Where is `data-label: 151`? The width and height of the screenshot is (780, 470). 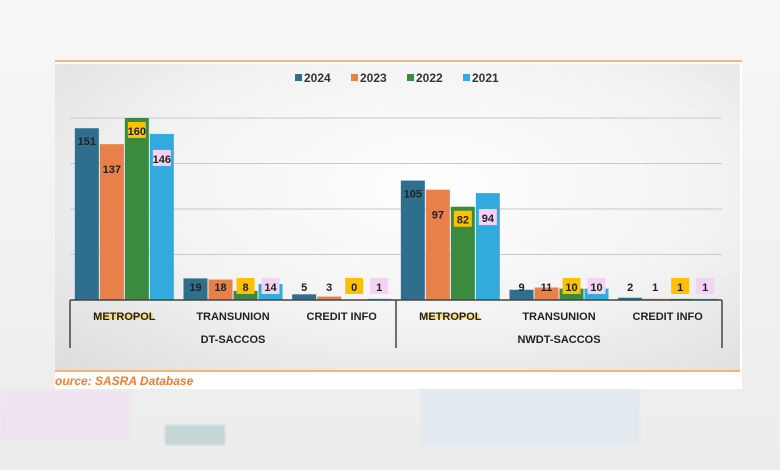
data-label: 151 is located at coordinates (87, 142).